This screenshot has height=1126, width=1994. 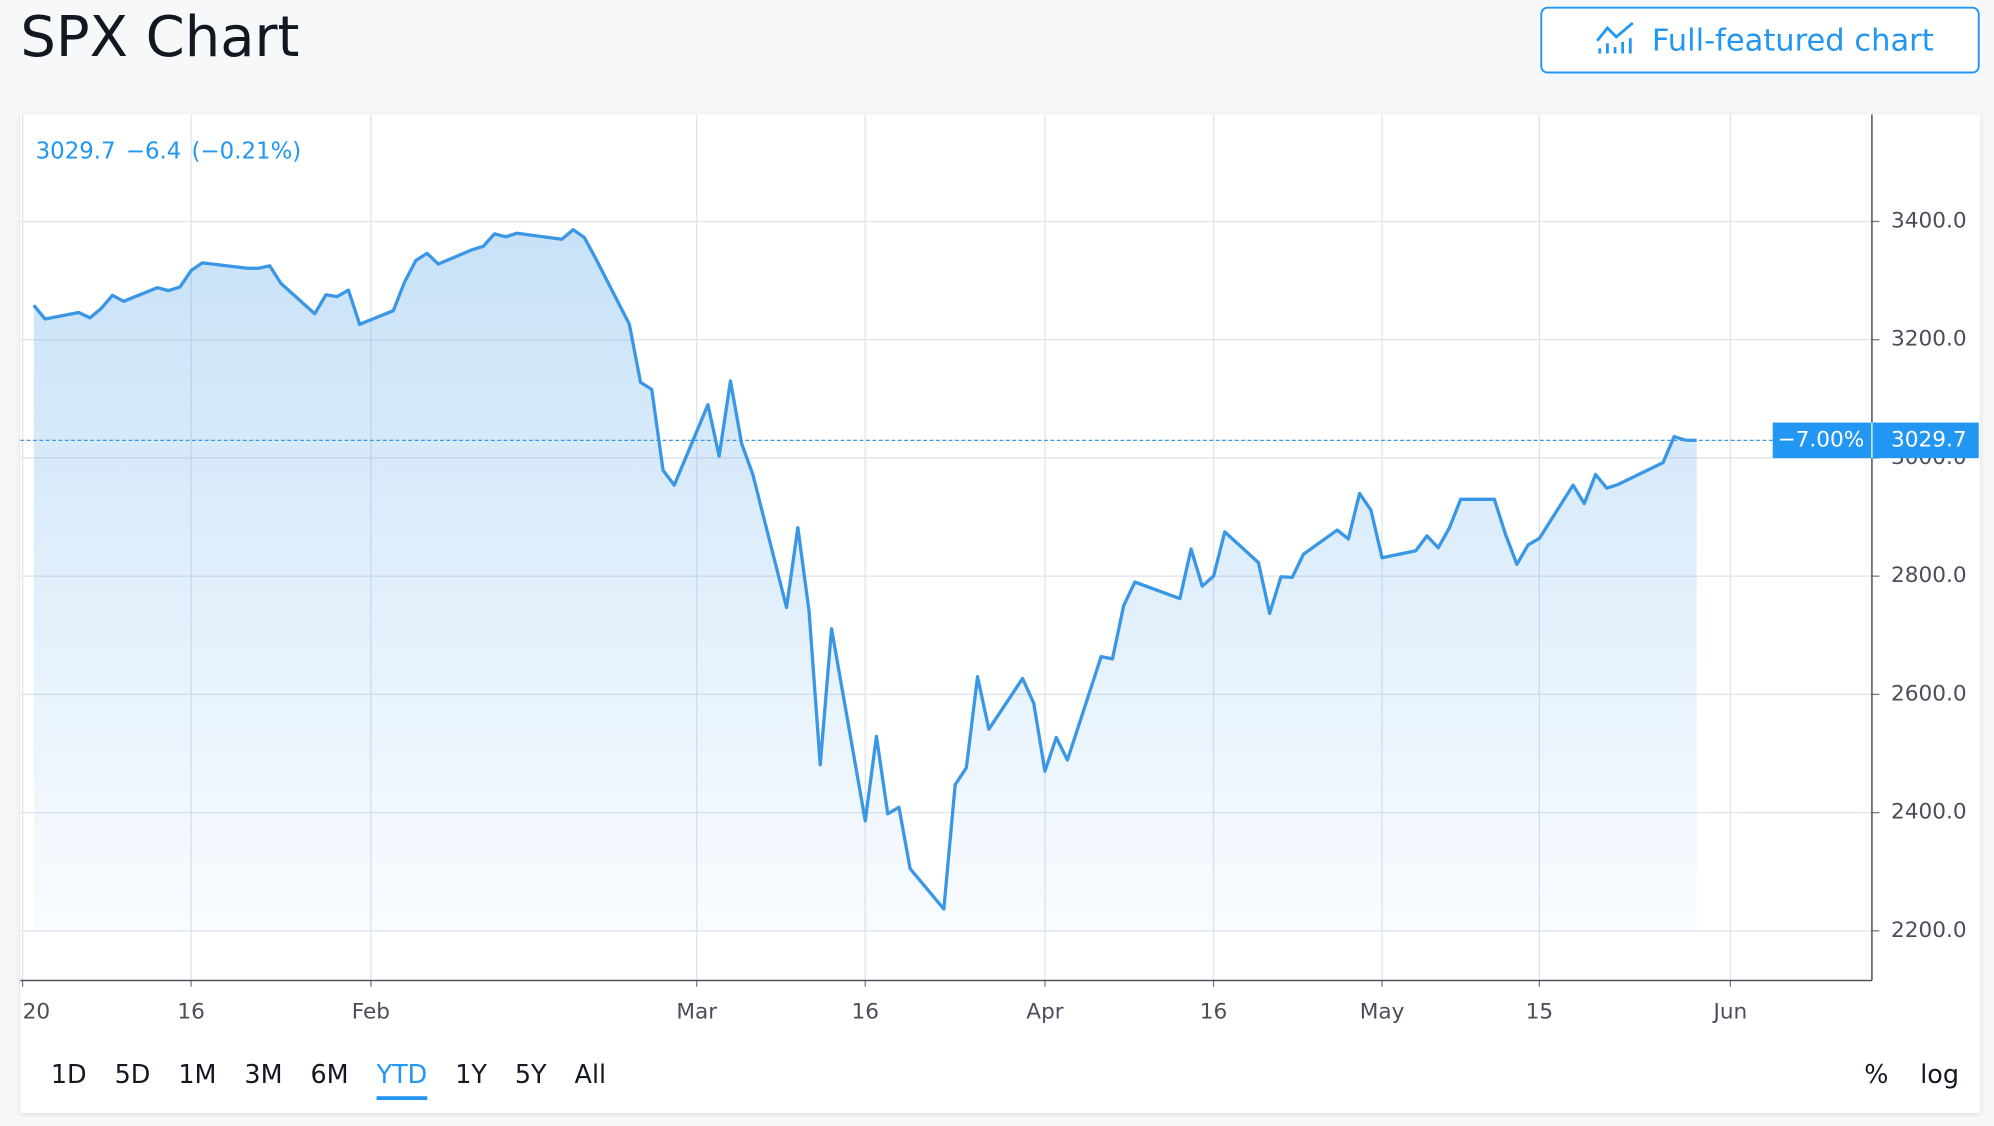 What do you see at coordinates (1929, 693) in the screenshot?
I see `y-tick-label: 2600.0` at bounding box center [1929, 693].